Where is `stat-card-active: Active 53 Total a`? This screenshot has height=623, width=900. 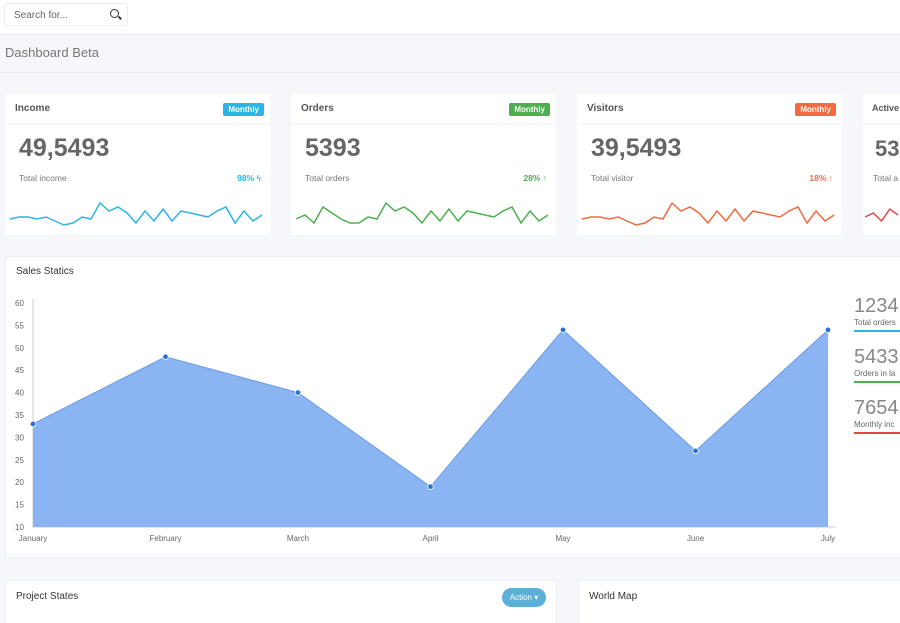
stat-card-active: Active 53 Total a is located at coordinates (881, 164).